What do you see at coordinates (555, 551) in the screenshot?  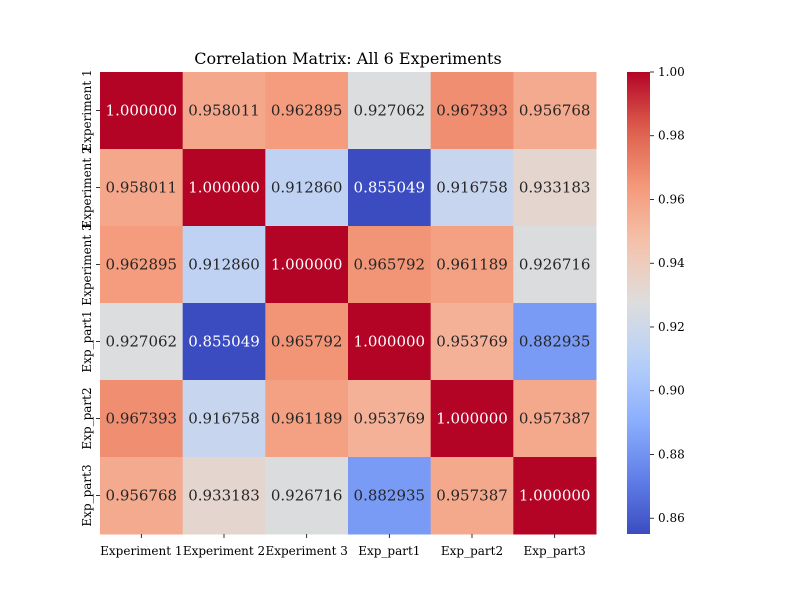 I see `x-tick-label: Exp_part3` at bounding box center [555, 551].